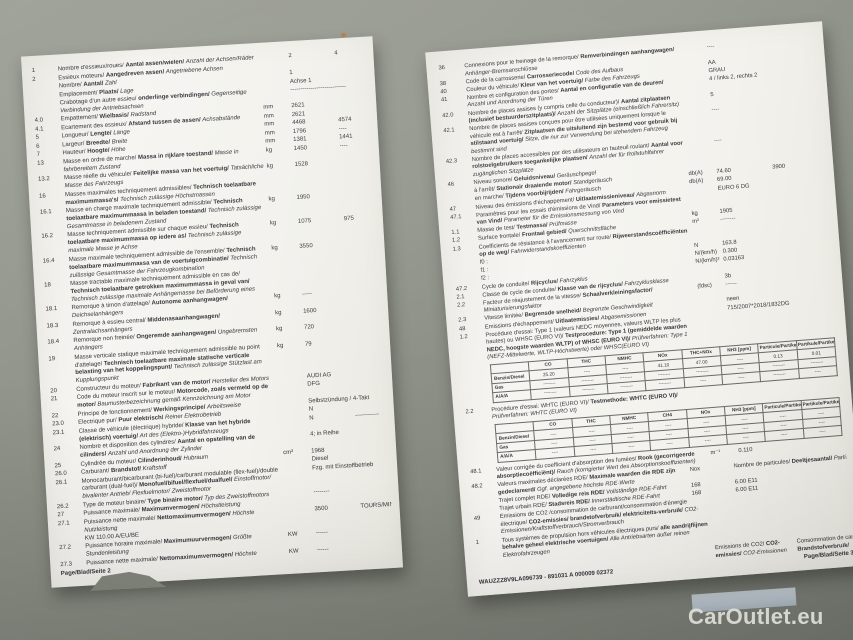  What do you see at coordinates (96, 472) in the screenshot?
I see `label-segment: Carburant/` at bounding box center [96, 472].